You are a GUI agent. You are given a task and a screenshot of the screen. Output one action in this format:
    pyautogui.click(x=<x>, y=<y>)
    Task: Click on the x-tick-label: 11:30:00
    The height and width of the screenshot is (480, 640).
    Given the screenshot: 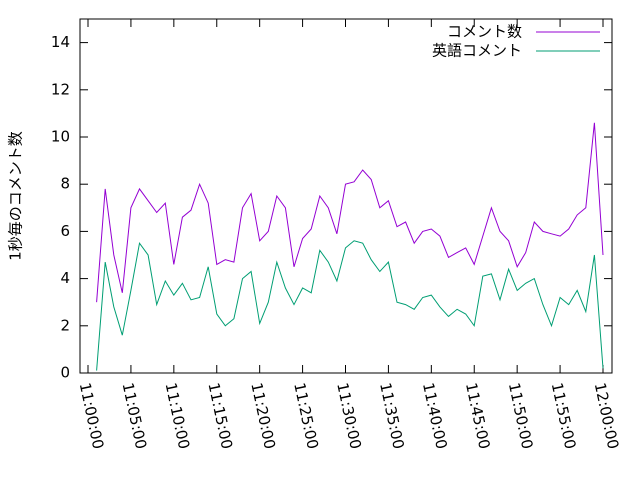 What is the action you would take?
    pyautogui.click(x=349, y=416)
    